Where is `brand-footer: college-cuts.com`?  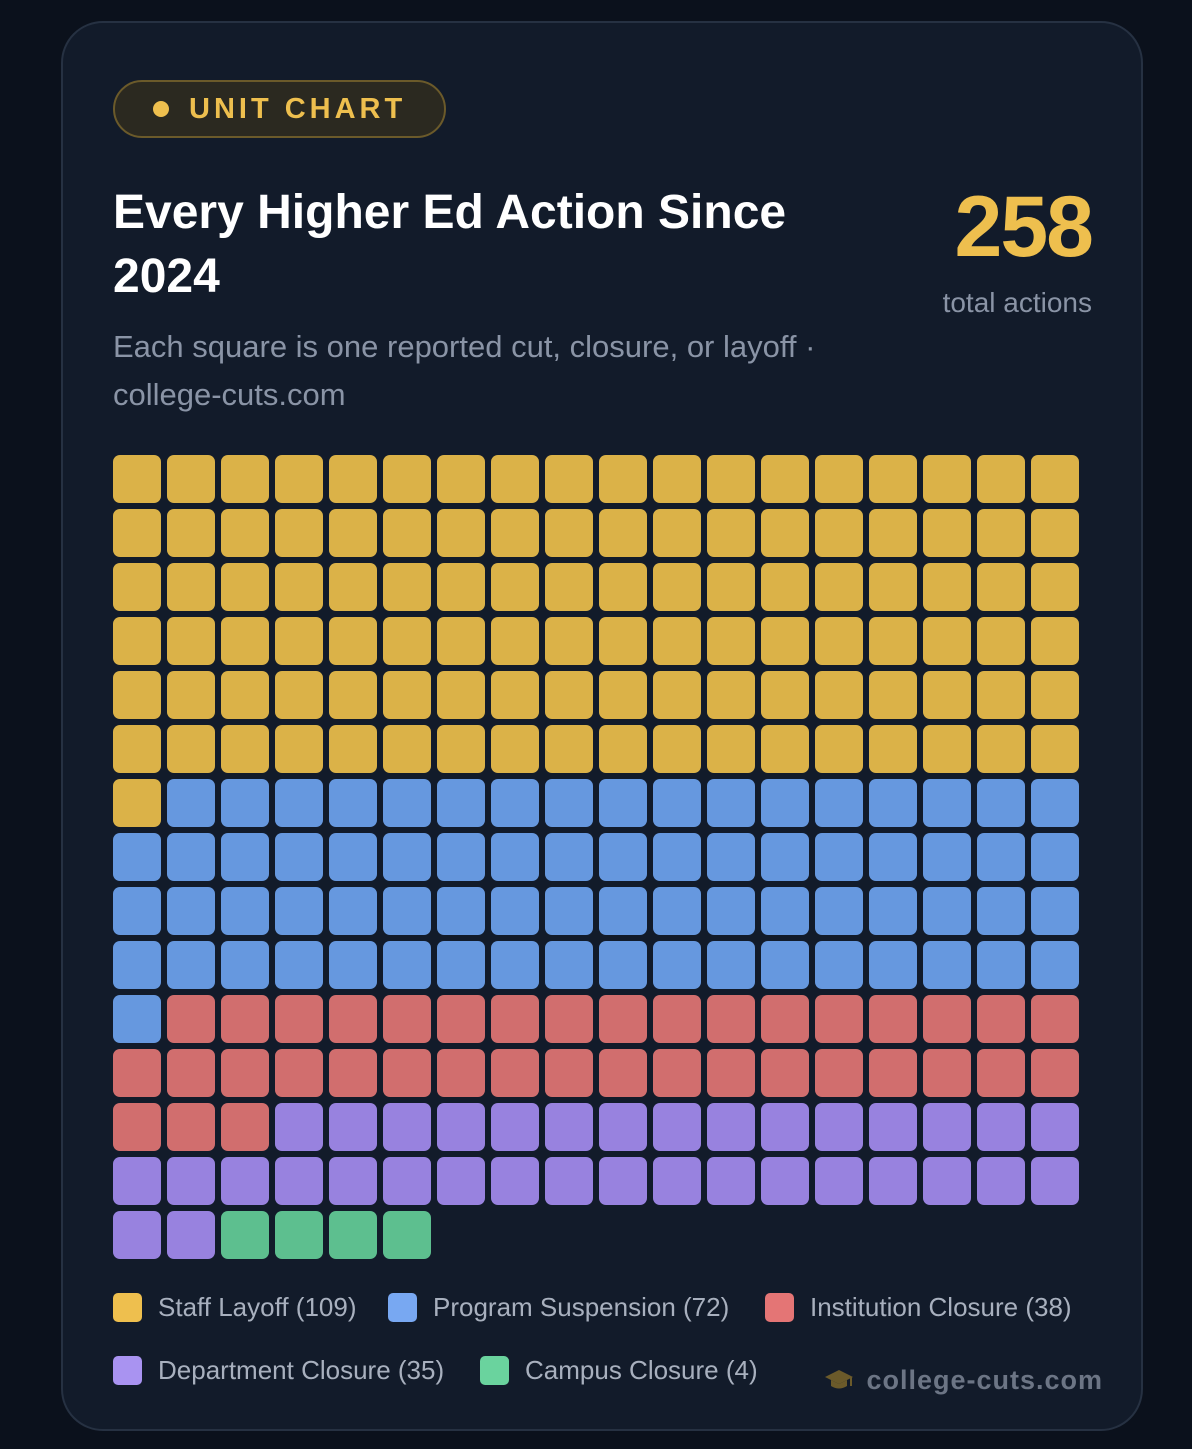 brand-footer: college-cuts.com is located at coordinates (963, 1380).